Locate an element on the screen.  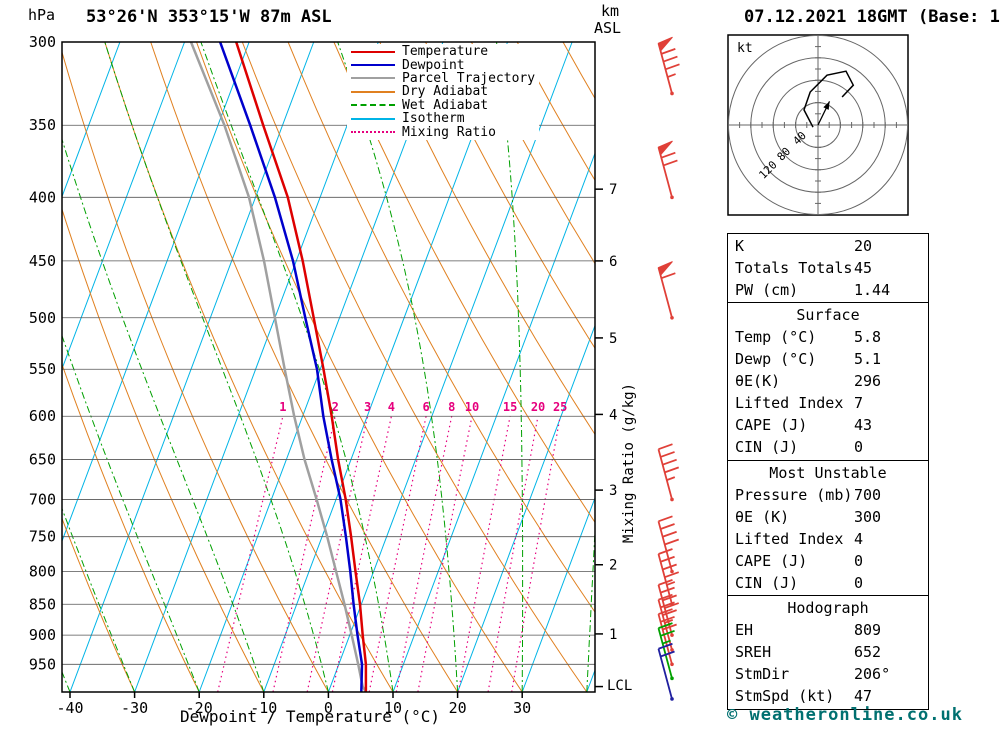
legend-label: Mixing Ratio is located at coordinates (449, 132).